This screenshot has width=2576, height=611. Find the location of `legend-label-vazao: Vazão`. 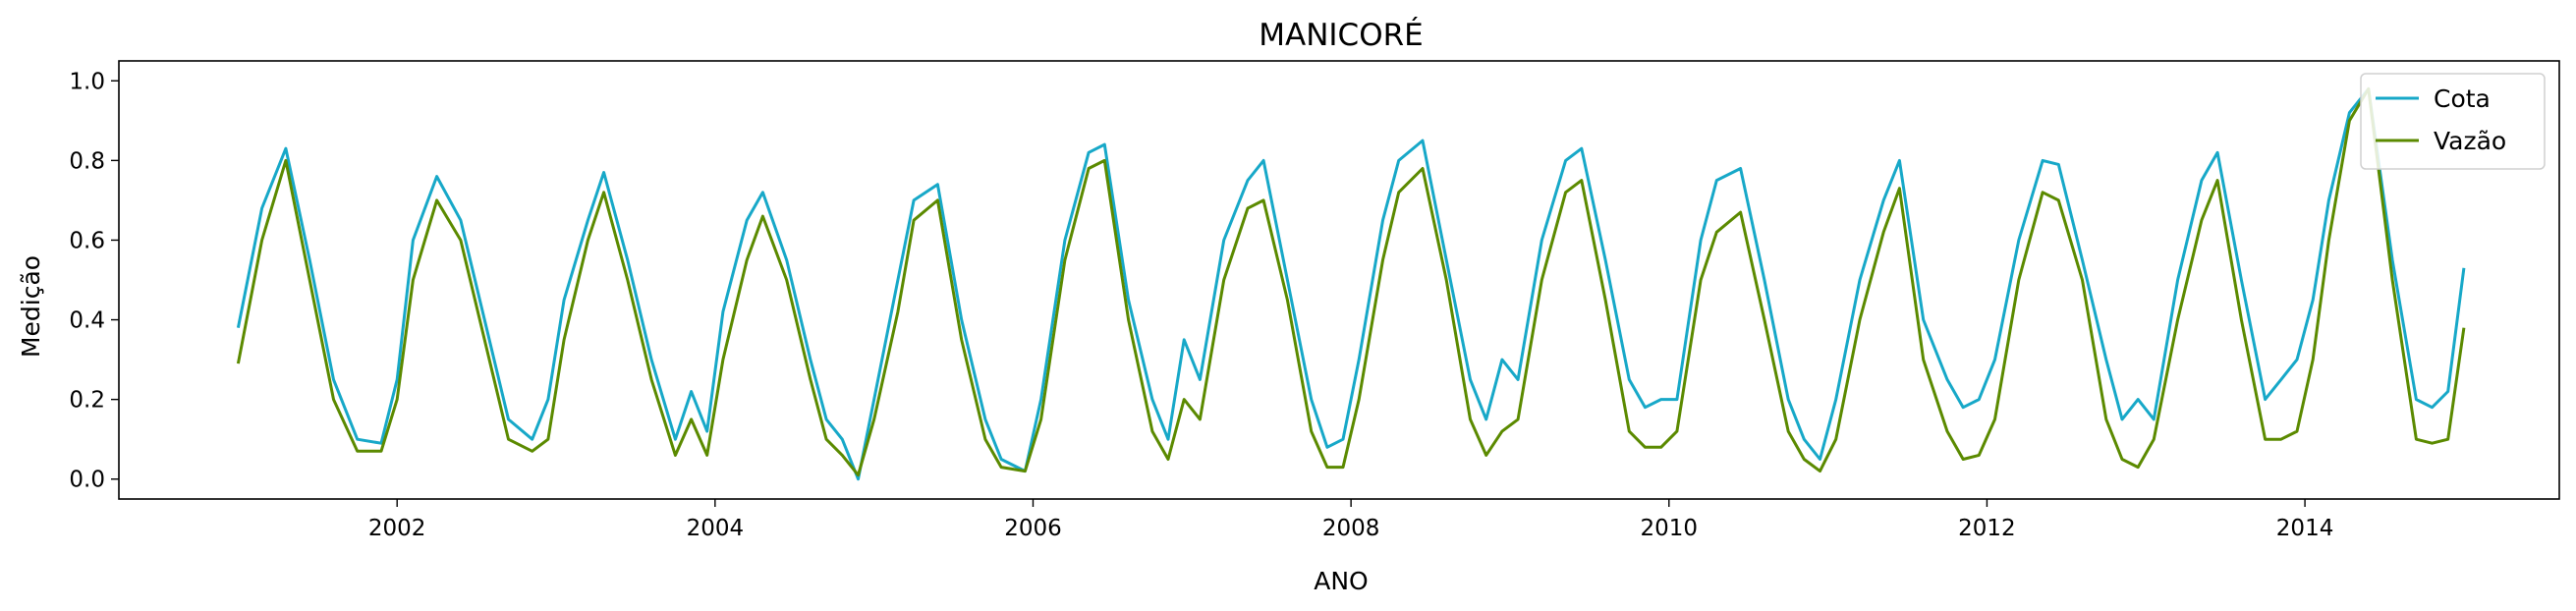

legend-label-vazao: Vazão is located at coordinates (2470, 141).